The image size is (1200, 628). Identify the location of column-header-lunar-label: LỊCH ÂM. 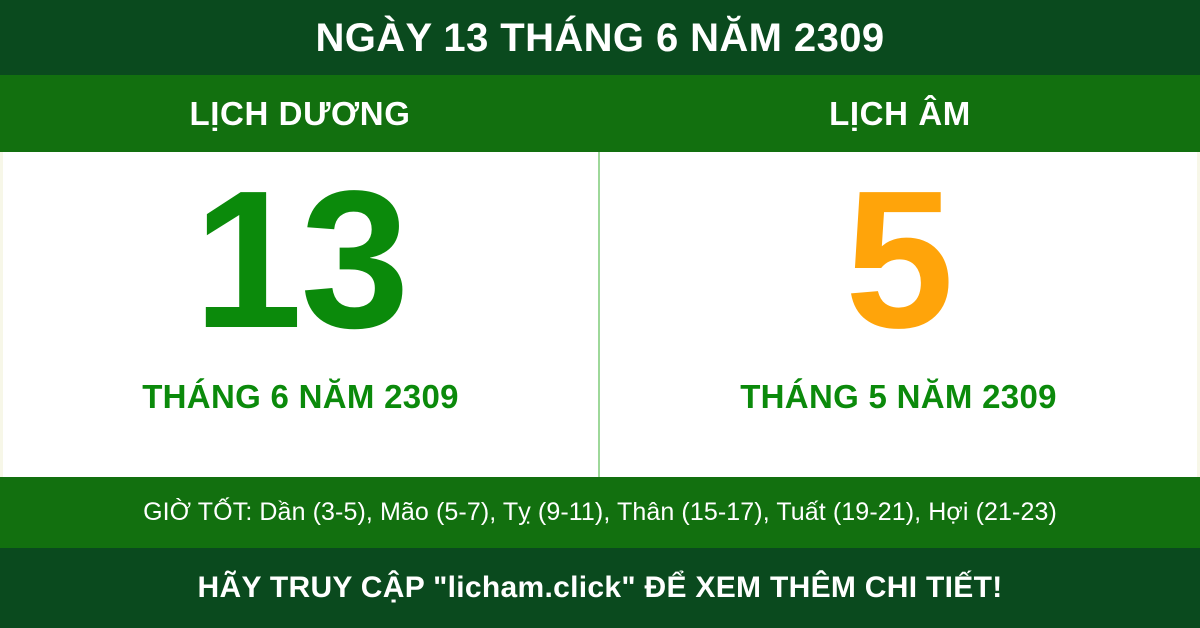
(900, 113).